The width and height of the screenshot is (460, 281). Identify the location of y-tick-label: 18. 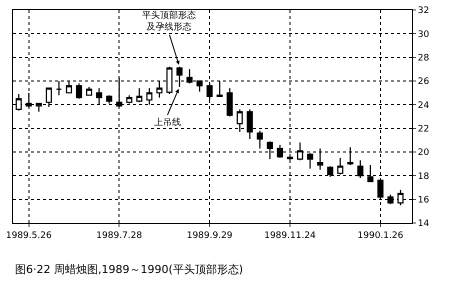
(424, 177).